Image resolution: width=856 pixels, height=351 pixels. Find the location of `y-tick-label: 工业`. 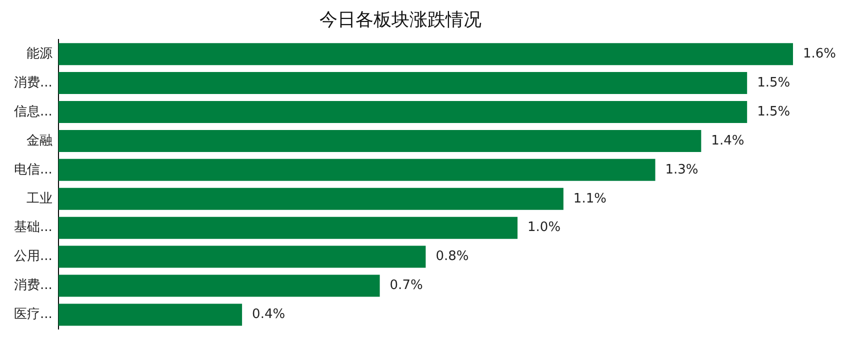

y-tick-label: 工业 is located at coordinates (39, 198).